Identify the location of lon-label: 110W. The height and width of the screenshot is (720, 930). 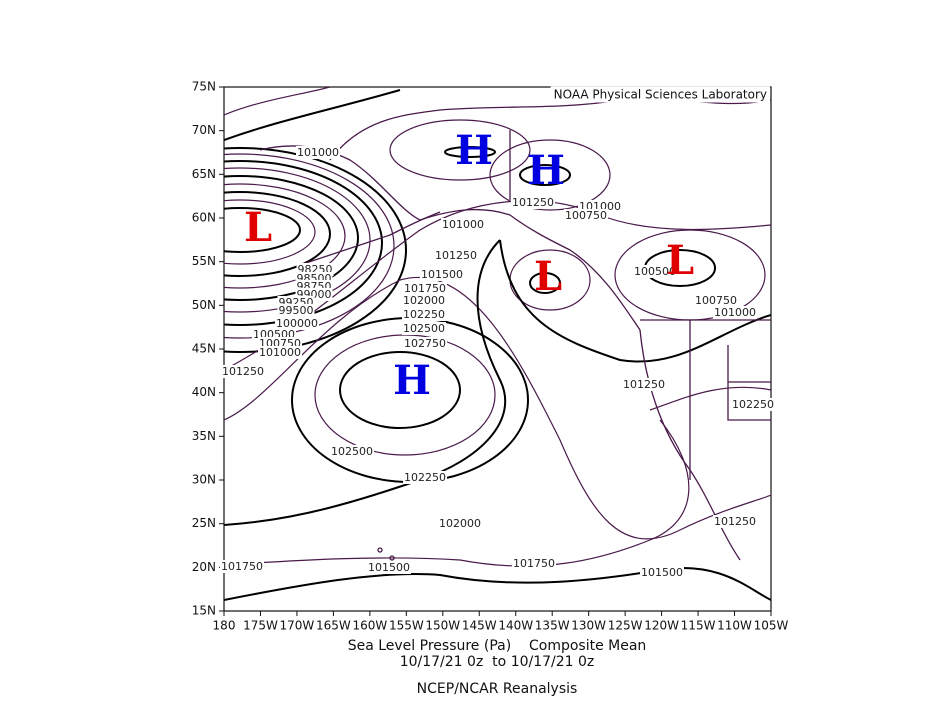
(734, 626).